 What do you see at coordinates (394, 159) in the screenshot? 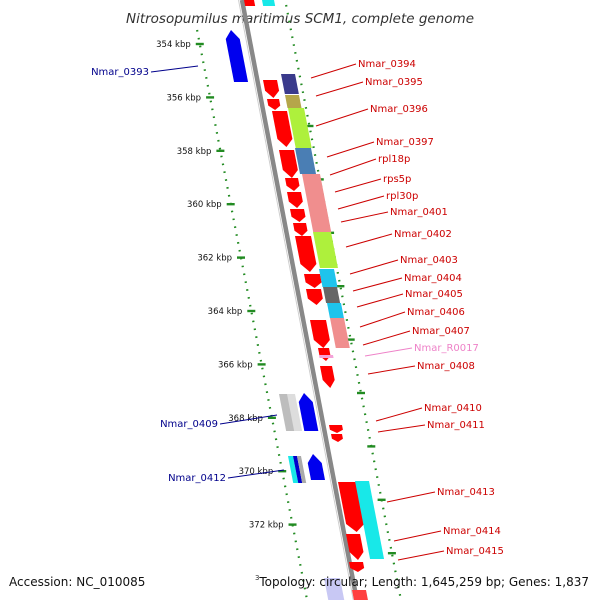
I see `forward-gene-label: rpl18p` at bounding box center [394, 159].